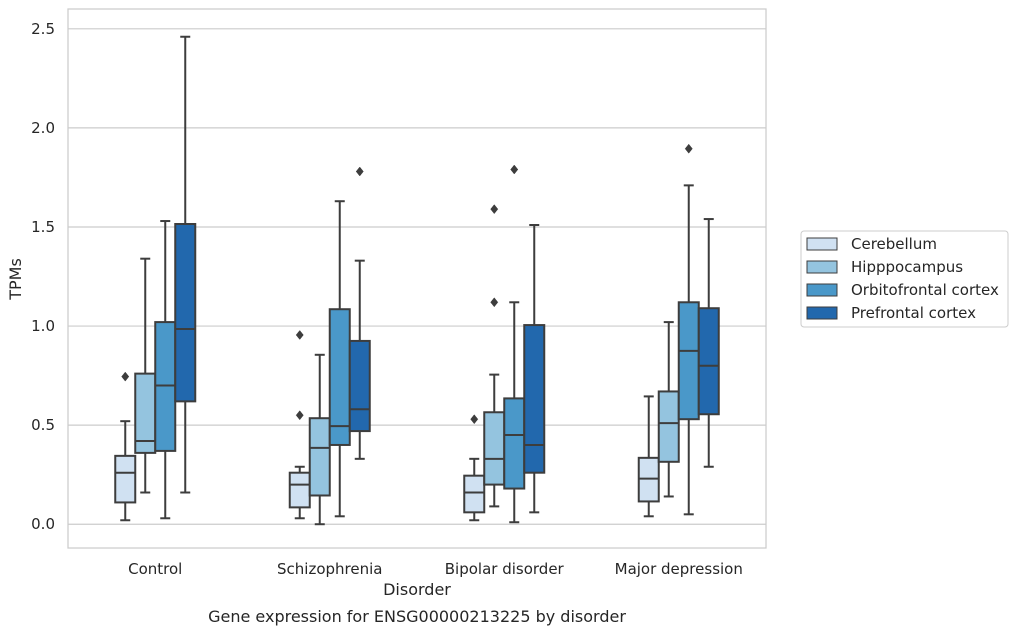 The height and width of the screenshot is (634, 1018). I want to click on legend-frame, so click(904, 279).